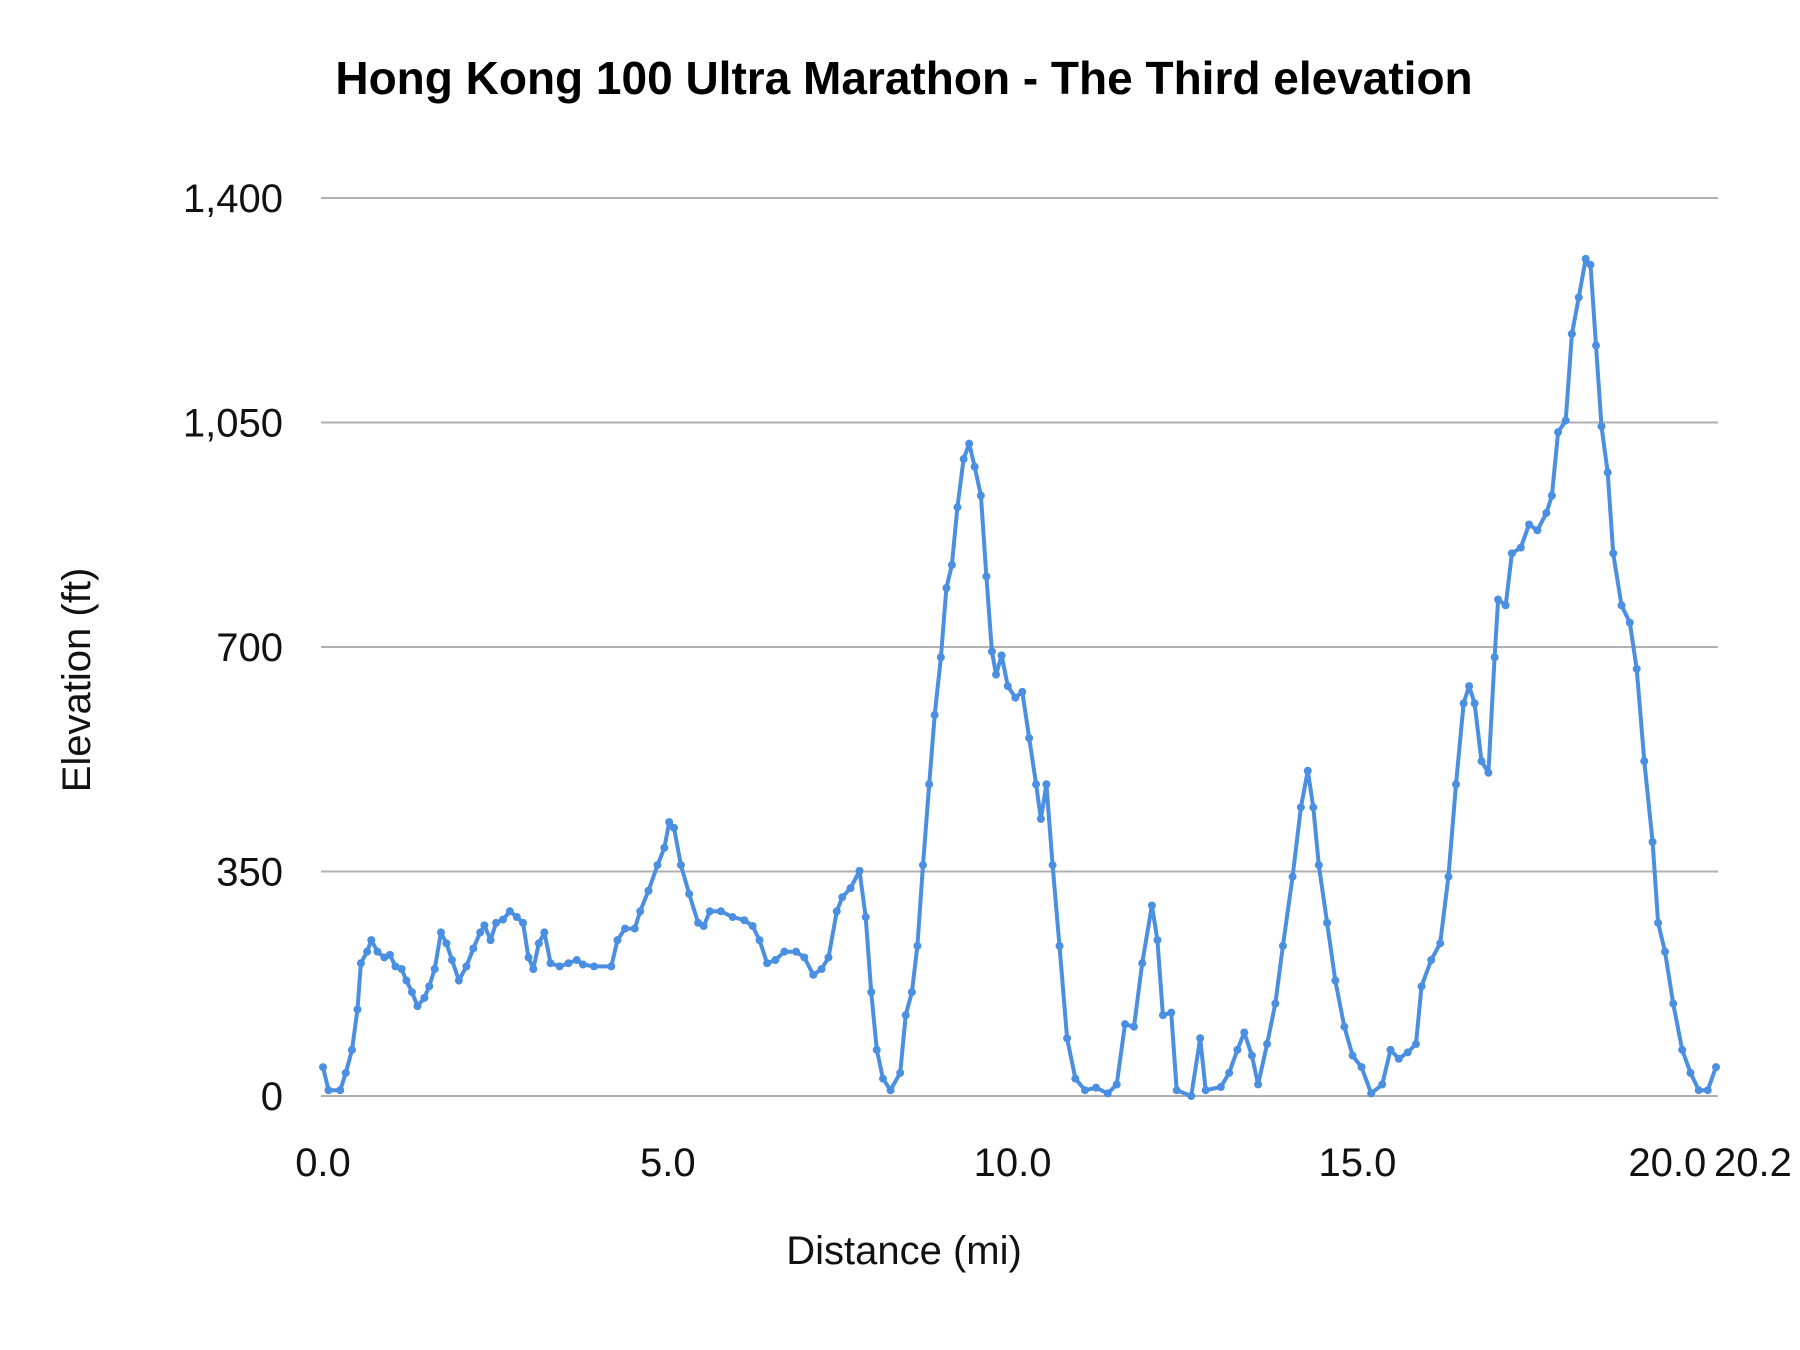 This screenshot has height=1350, width=1800. I want to click on x-tick-label: 20.0, so click(1667, 1163).